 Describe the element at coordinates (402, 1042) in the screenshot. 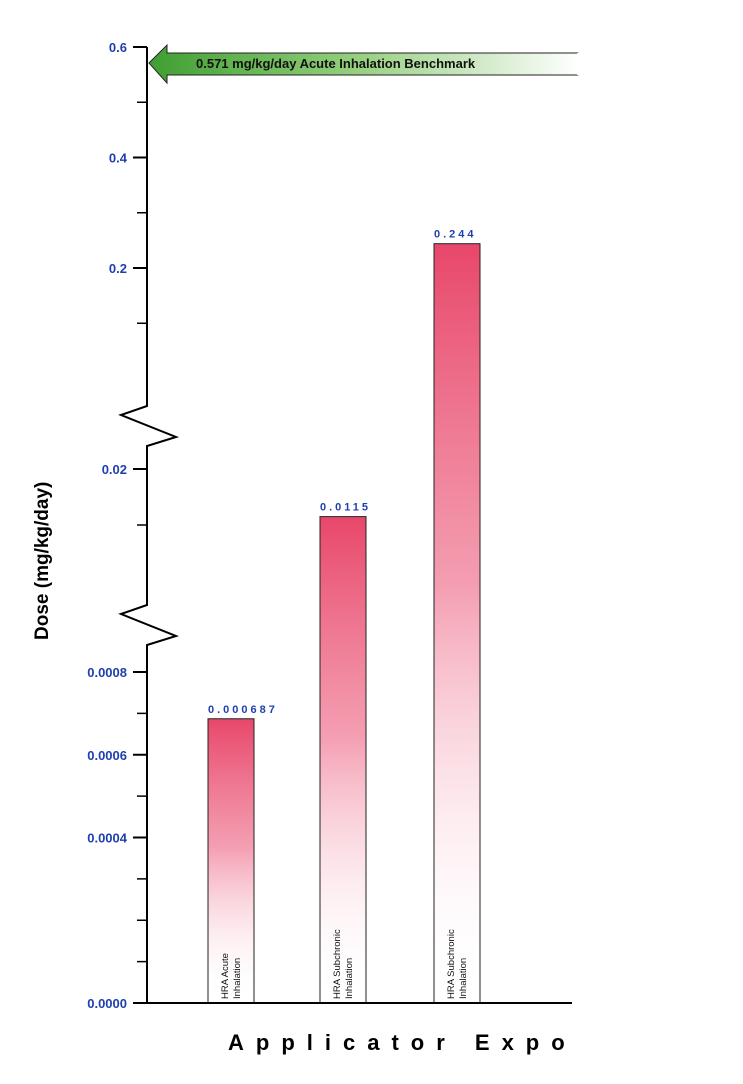

I see `x-axis-label: Applicator Expo` at that location.